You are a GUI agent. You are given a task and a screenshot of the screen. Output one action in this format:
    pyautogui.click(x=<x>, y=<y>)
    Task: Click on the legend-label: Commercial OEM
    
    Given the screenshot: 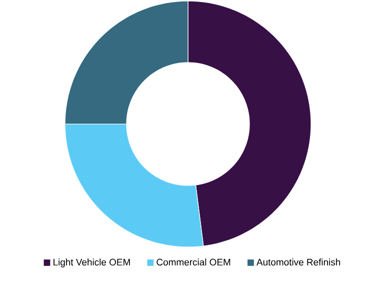 What is the action you would take?
    pyautogui.click(x=193, y=262)
    